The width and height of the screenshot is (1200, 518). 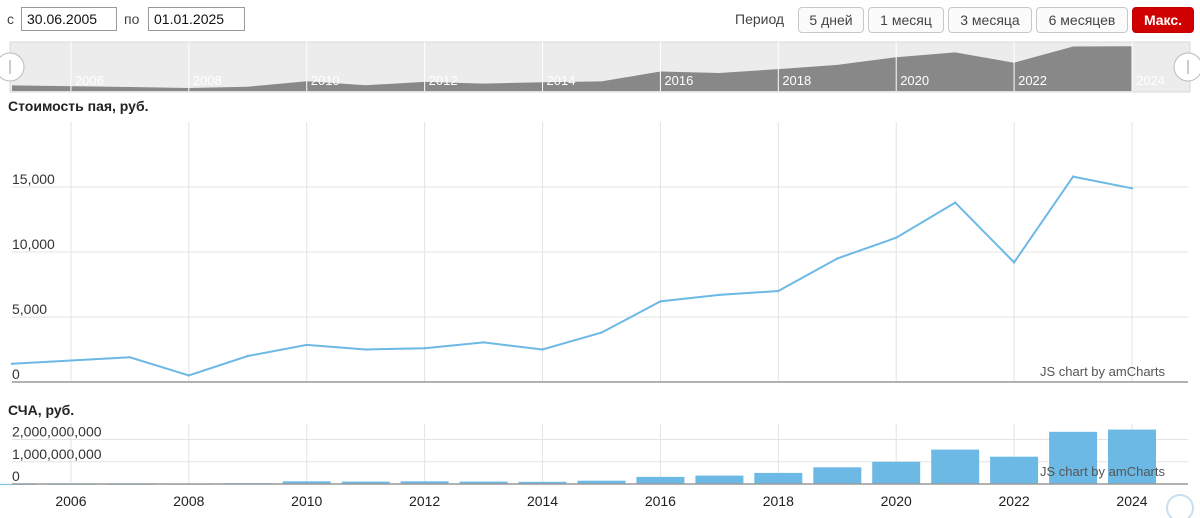 What do you see at coordinates (906, 20) in the screenshot?
I see `period-1-month-button: 1 месяц` at bounding box center [906, 20].